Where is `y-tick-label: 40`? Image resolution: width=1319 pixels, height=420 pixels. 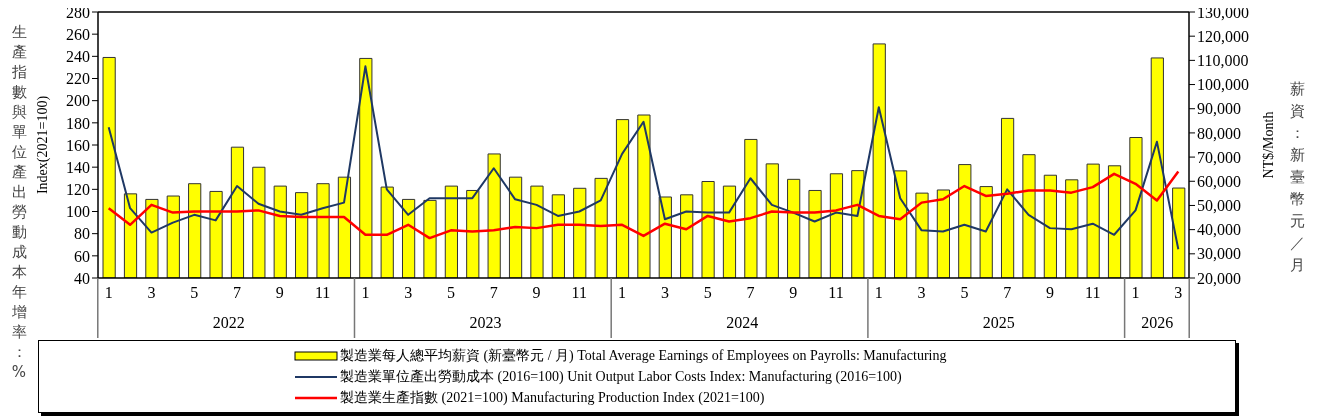 y-tick-label: 40 is located at coordinates (82, 278).